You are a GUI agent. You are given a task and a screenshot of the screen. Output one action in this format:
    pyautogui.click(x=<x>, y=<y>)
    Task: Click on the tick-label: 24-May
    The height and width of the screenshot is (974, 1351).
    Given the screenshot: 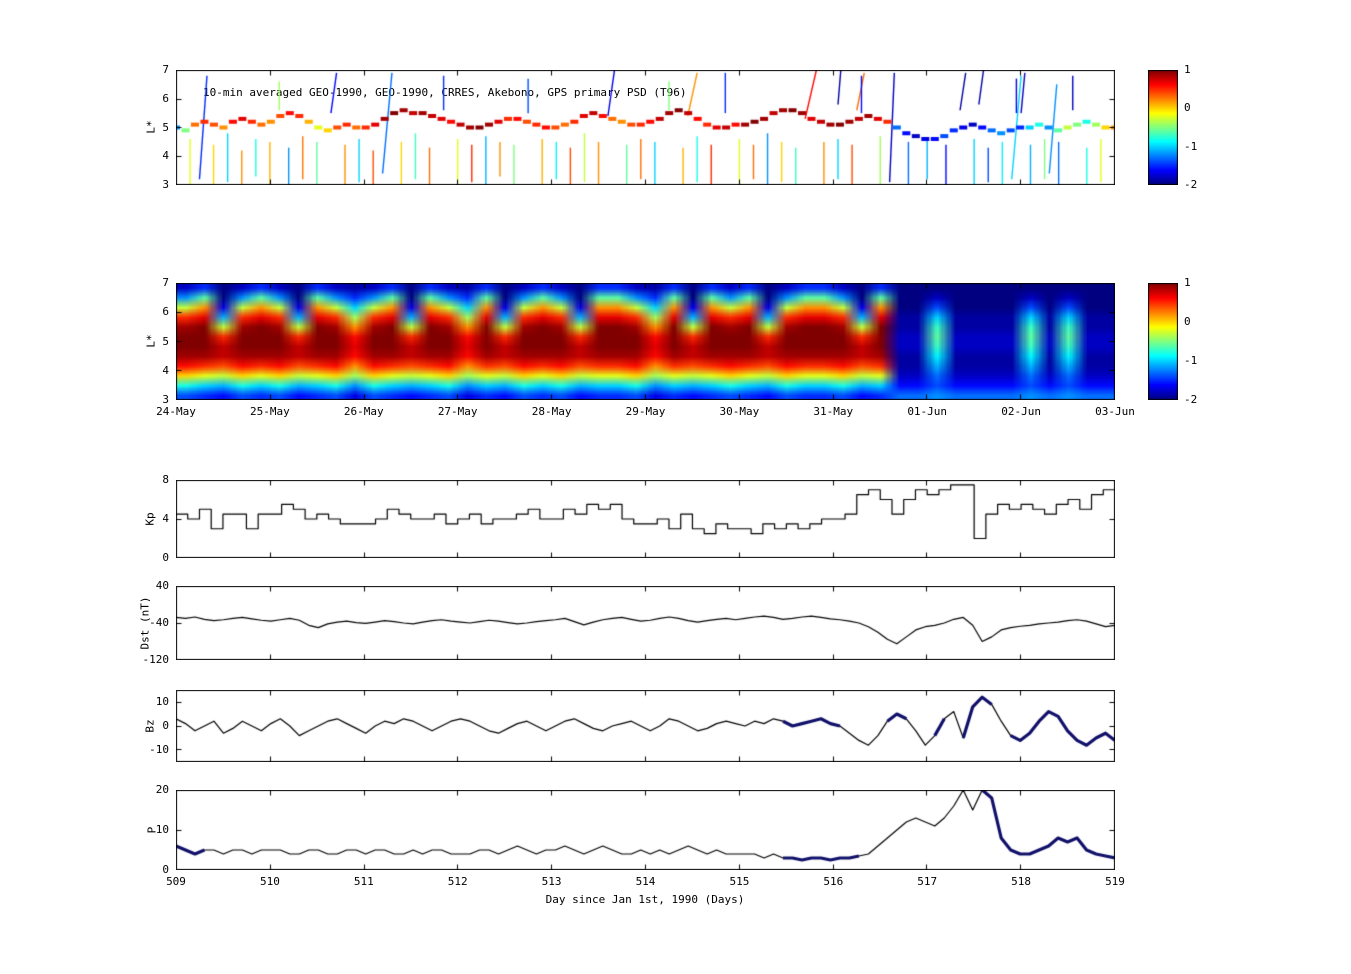 What is the action you would take?
    pyautogui.click(x=176, y=411)
    